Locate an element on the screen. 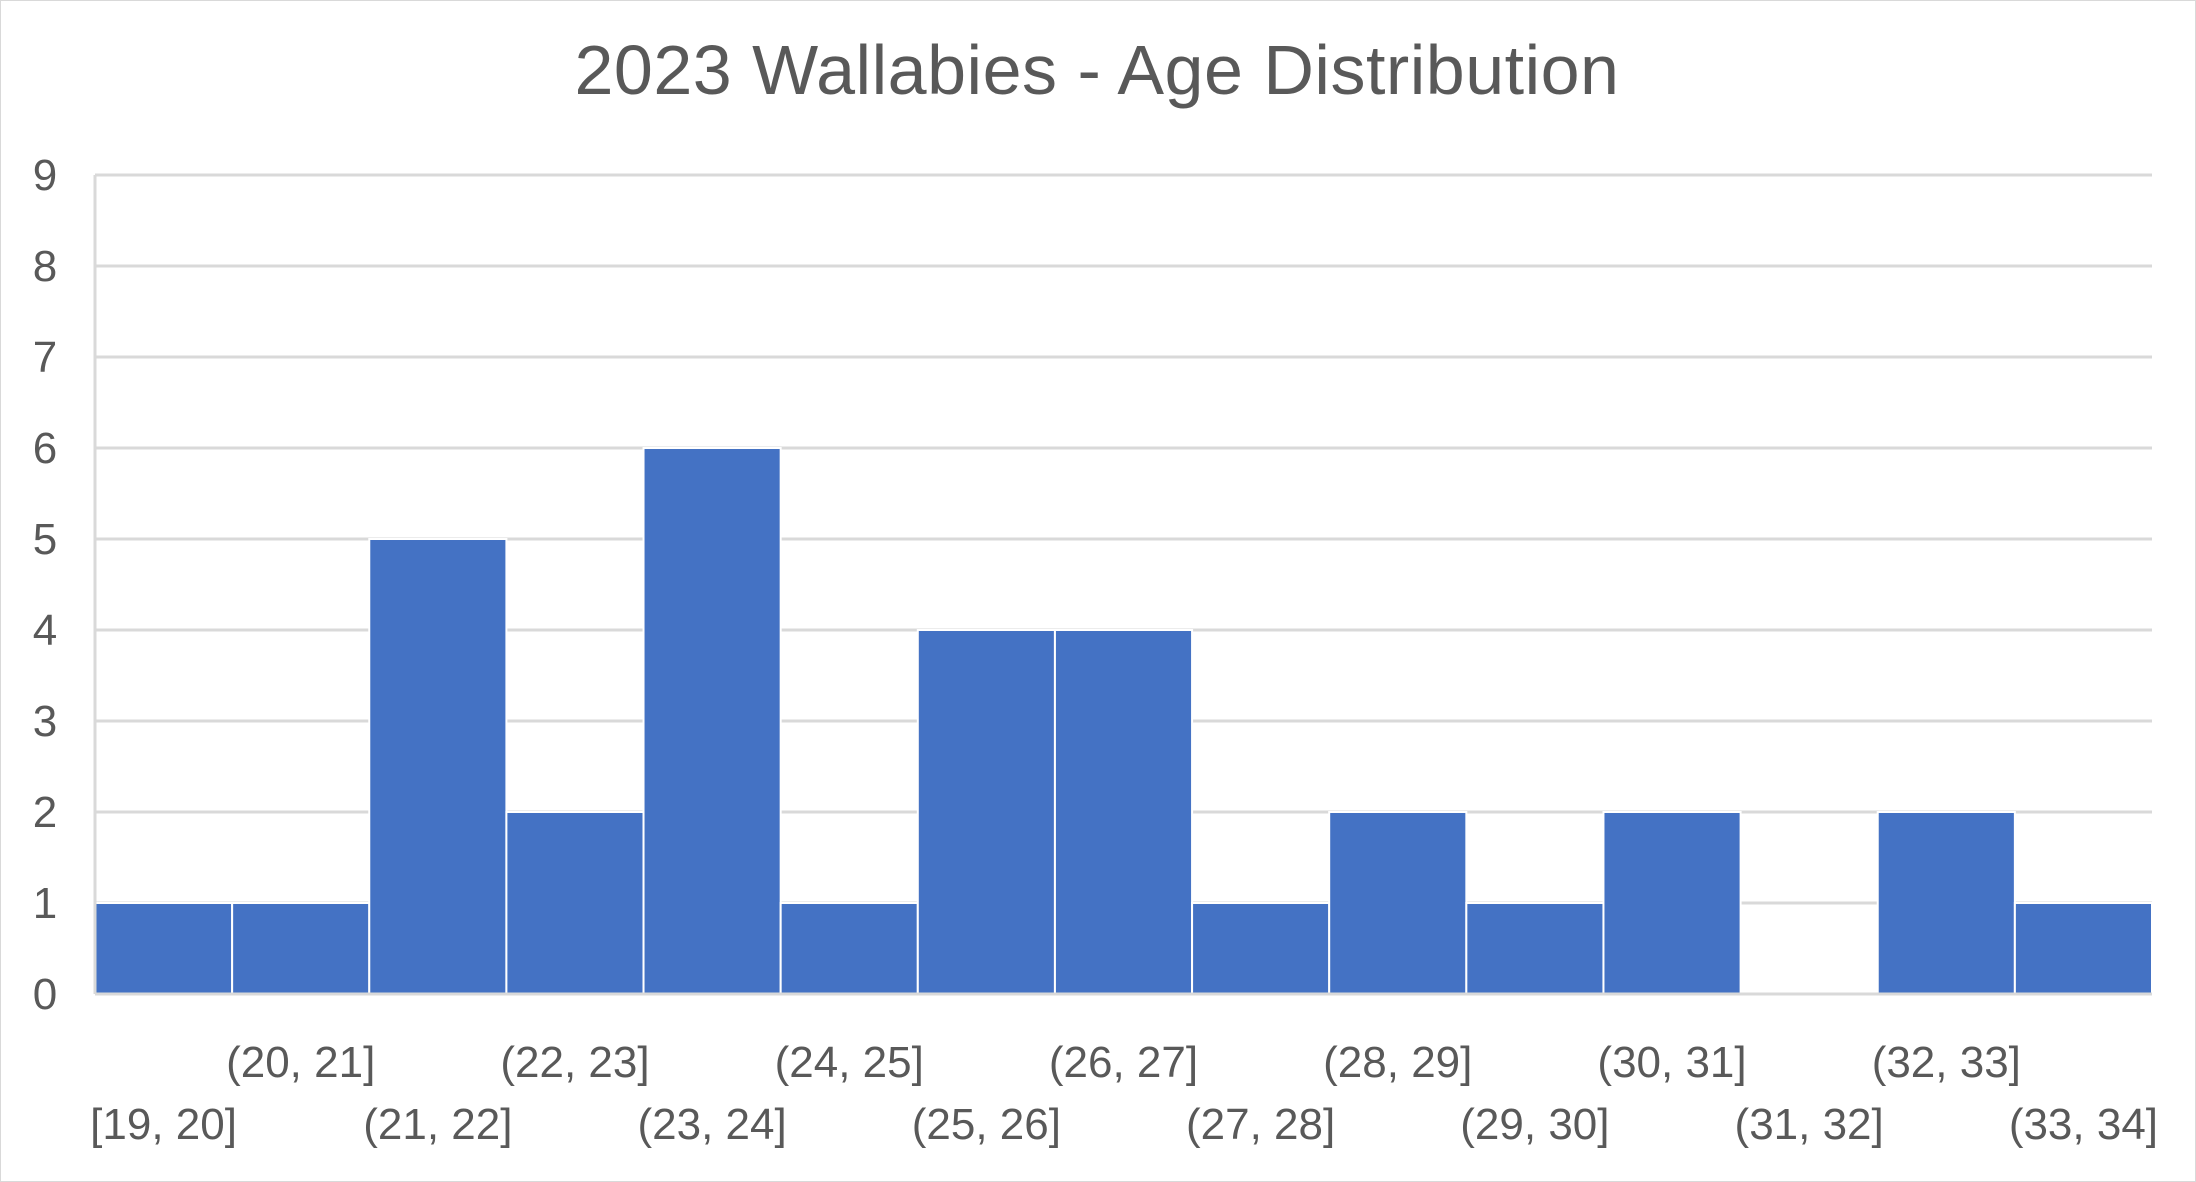  x-tick-label: (23, 24] is located at coordinates (711, 1124).